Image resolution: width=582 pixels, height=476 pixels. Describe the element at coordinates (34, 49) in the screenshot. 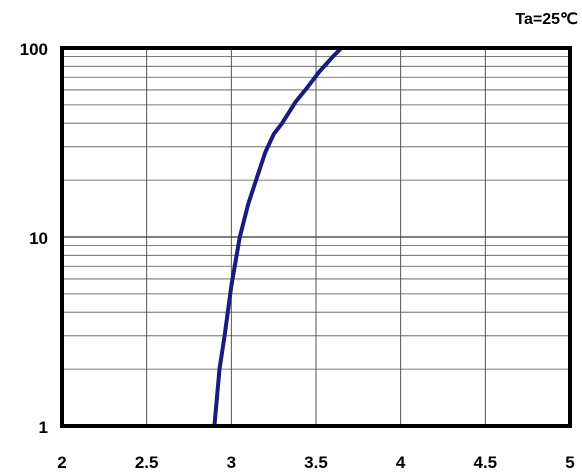

I see `y-tick-label: 100` at that location.